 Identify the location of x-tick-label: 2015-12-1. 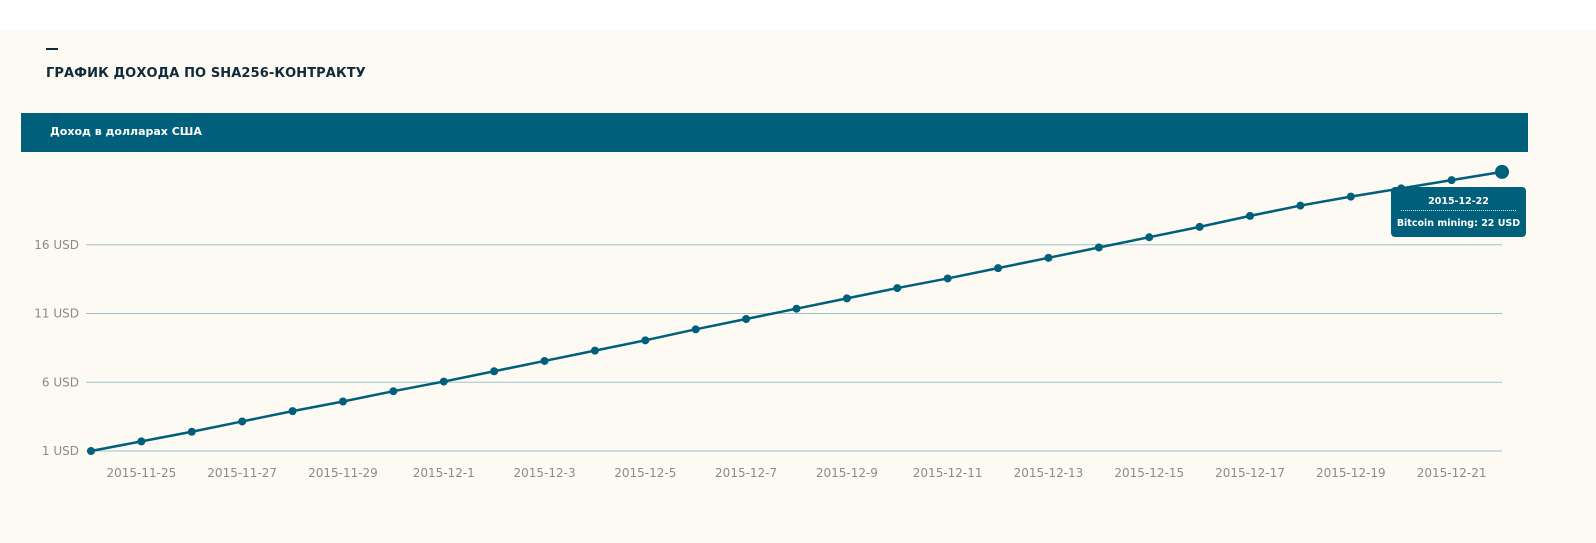
(444, 473).